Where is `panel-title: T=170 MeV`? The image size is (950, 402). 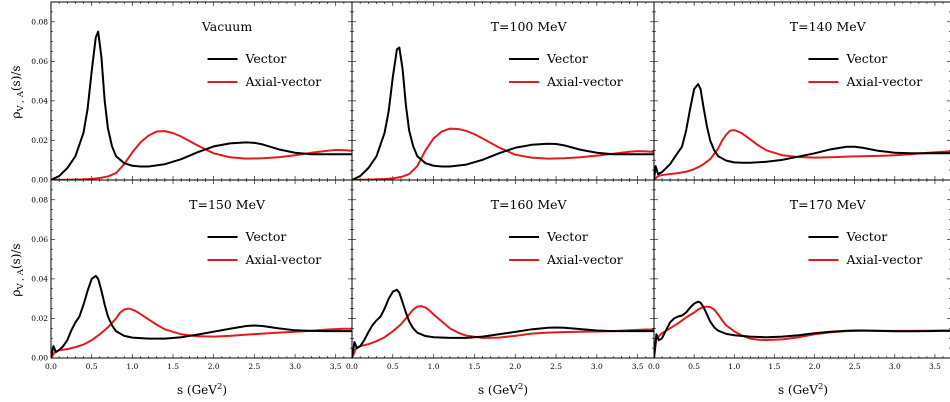 panel-title: T=170 MeV is located at coordinates (828, 204).